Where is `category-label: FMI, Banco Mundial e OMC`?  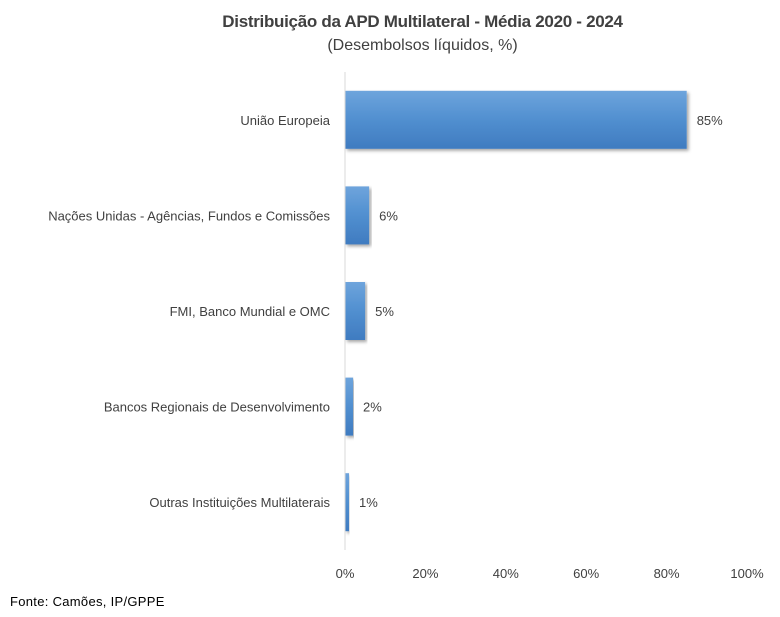 category-label: FMI, Banco Mundial e OMC is located at coordinates (250, 311).